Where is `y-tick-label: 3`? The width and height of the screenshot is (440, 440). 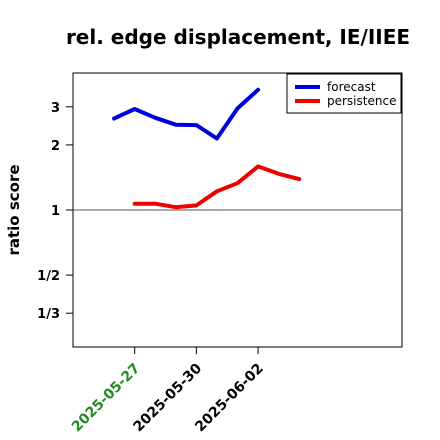
y-tick-label: 3 is located at coordinates (55, 108).